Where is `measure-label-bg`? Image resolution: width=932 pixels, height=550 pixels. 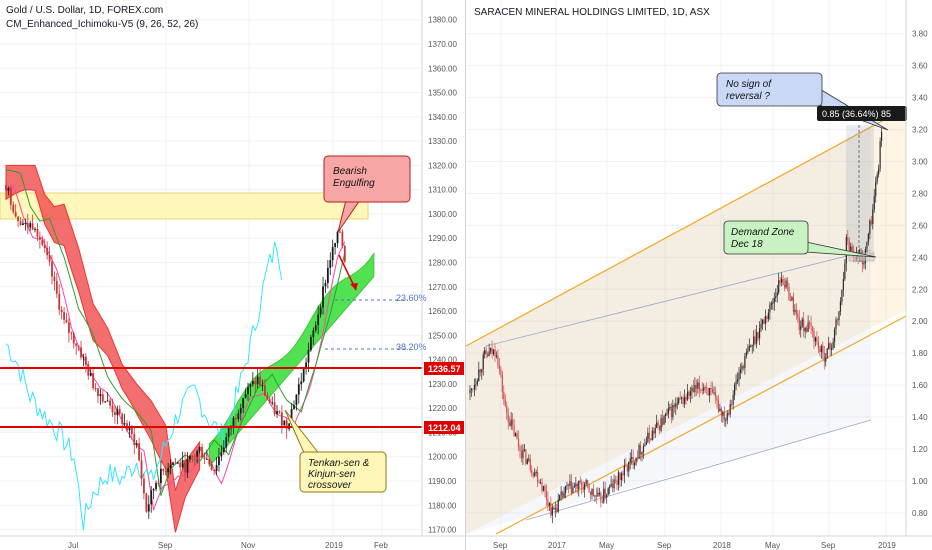 measure-label-bg is located at coordinates (862, 113).